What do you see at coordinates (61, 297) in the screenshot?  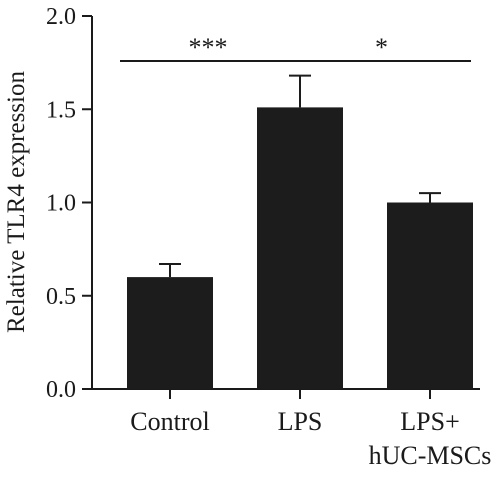 I see `y-tick-label: 0.5` at bounding box center [61, 297].